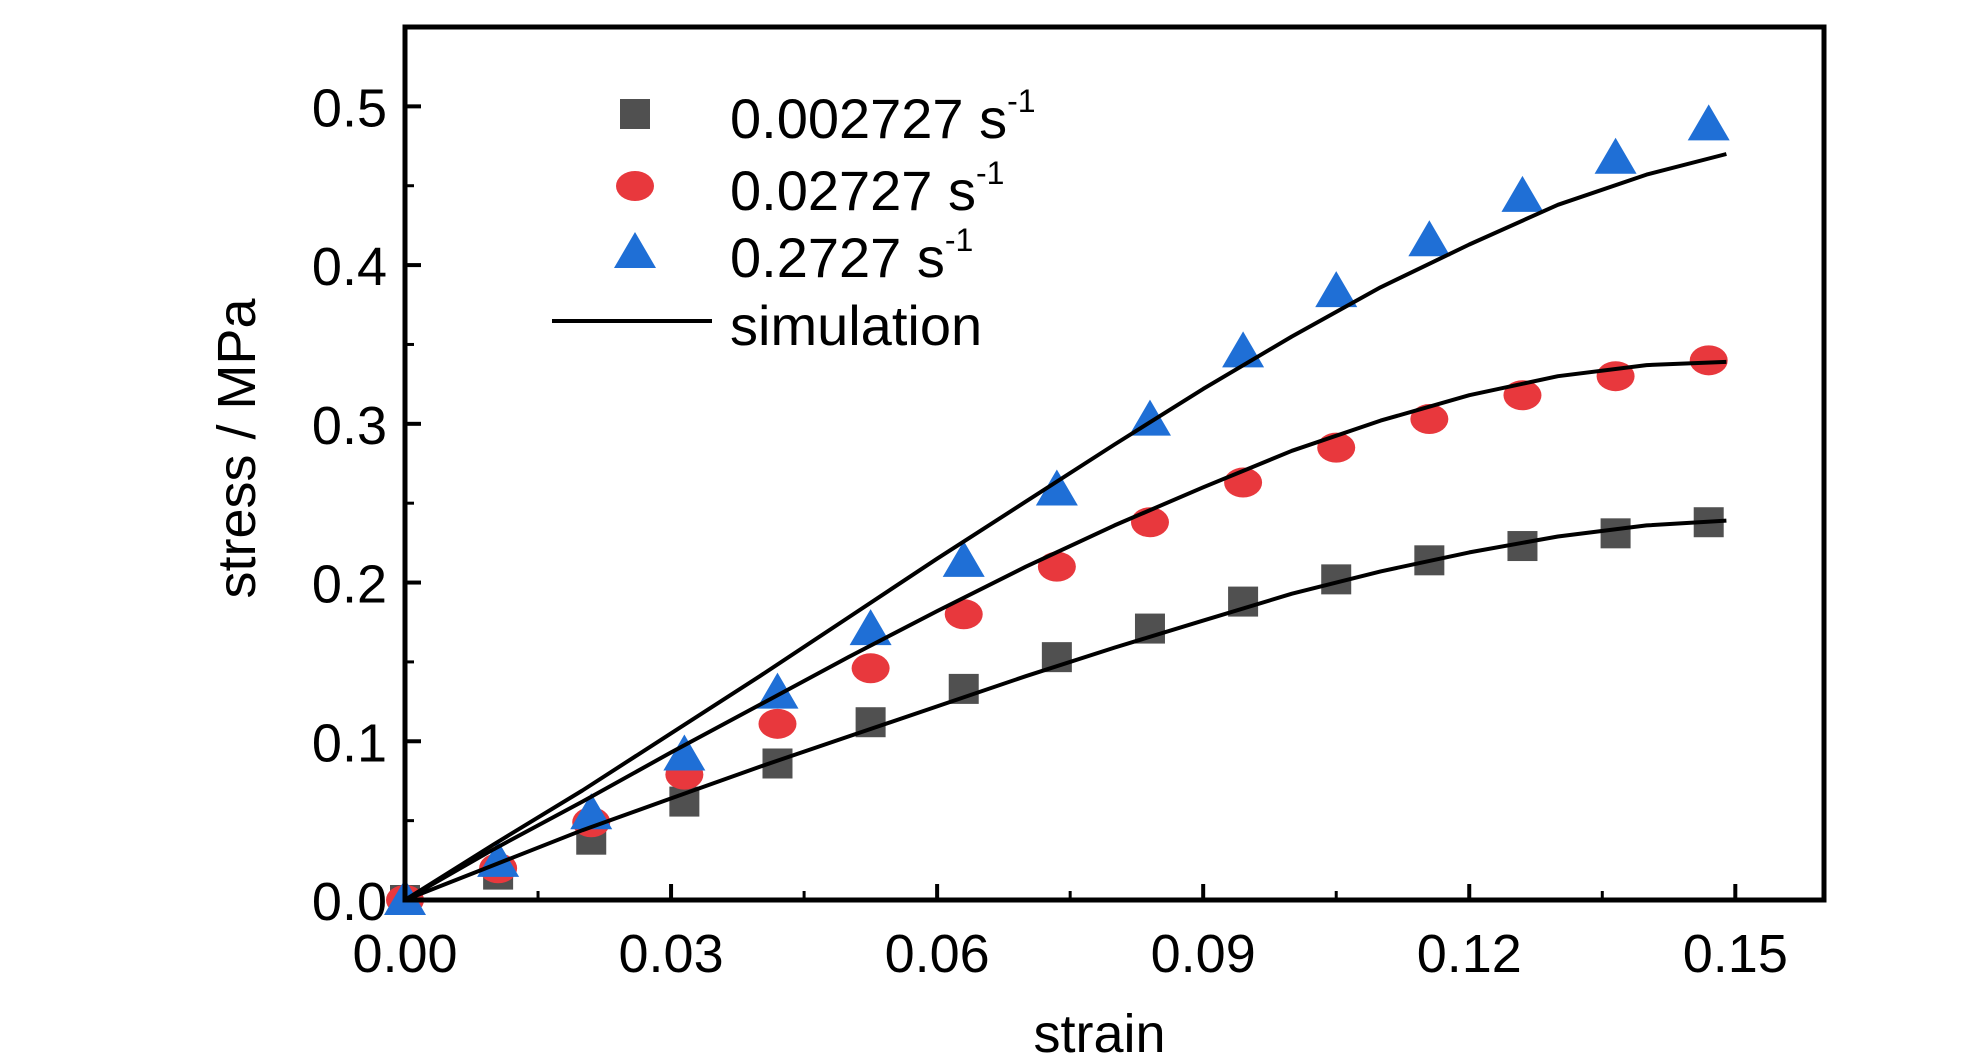 This screenshot has width=1984, height=1063. I want to click on x-tick-label: 0.00, so click(404, 954).